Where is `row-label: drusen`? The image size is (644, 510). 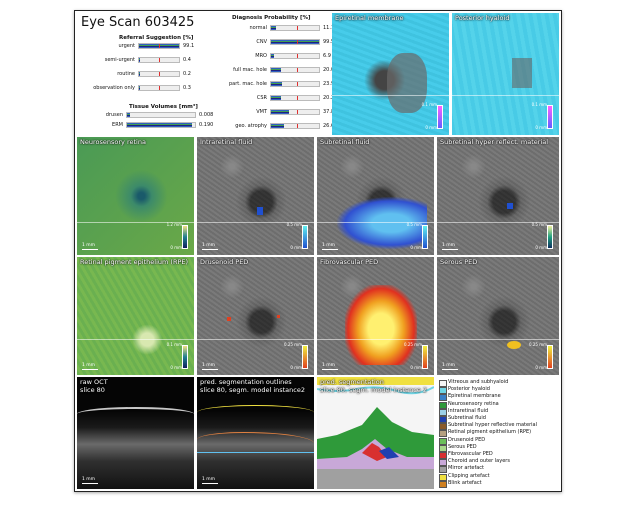
row-label: drusen is located at coordinates (114, 115).